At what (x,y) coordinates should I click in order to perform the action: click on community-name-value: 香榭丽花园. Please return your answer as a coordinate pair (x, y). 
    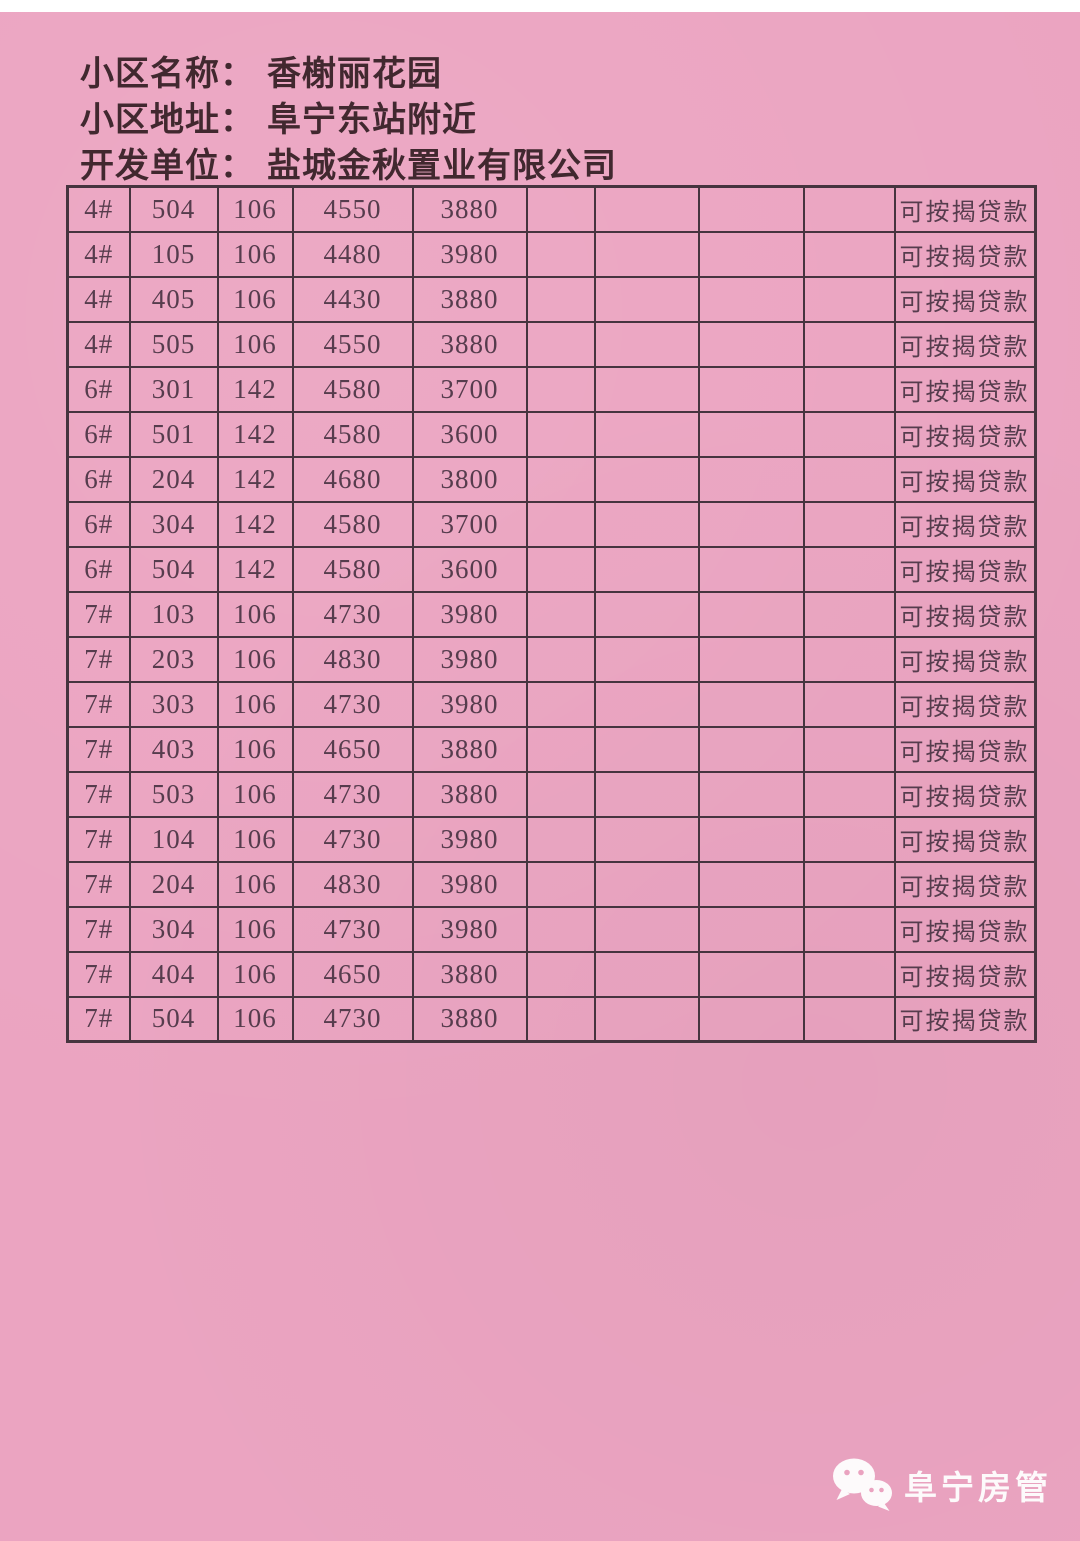
    Looking at the image, I should click on (354, 74).